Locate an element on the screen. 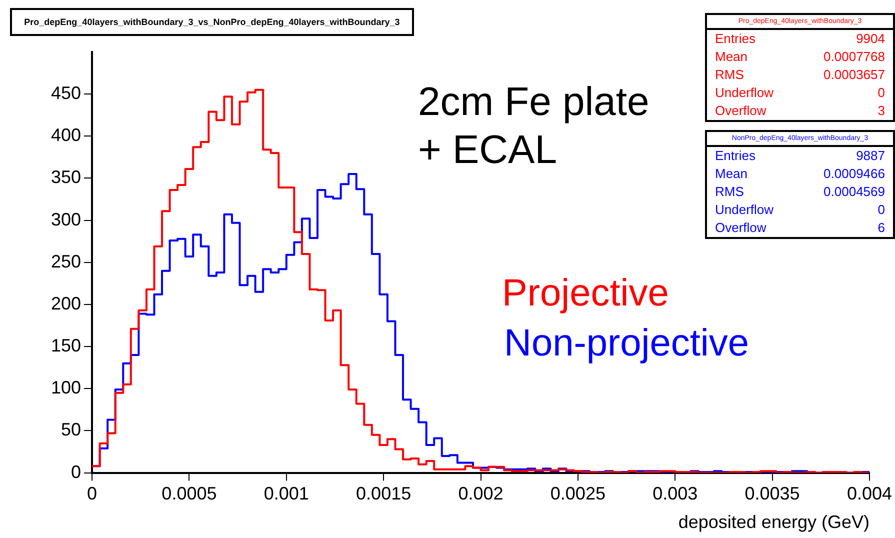 Image resolution: width=895 pixels, height=538 pixels. y-tick-label: 350 is located at coordinates (66, 177).